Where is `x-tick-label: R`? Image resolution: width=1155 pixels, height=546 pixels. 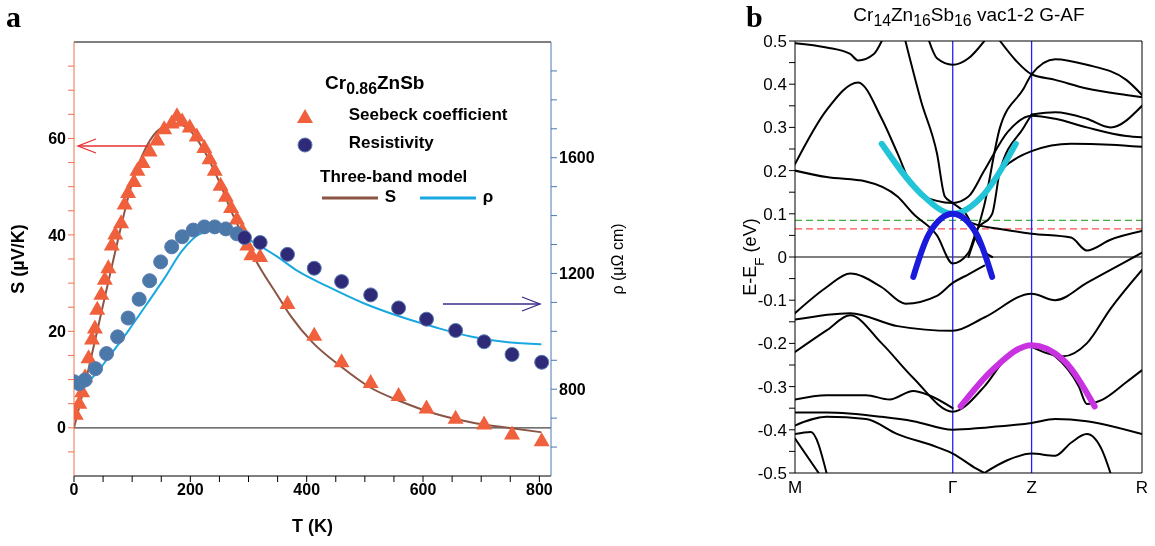
x-tick-label: R is located at coordinates (1142, 488).